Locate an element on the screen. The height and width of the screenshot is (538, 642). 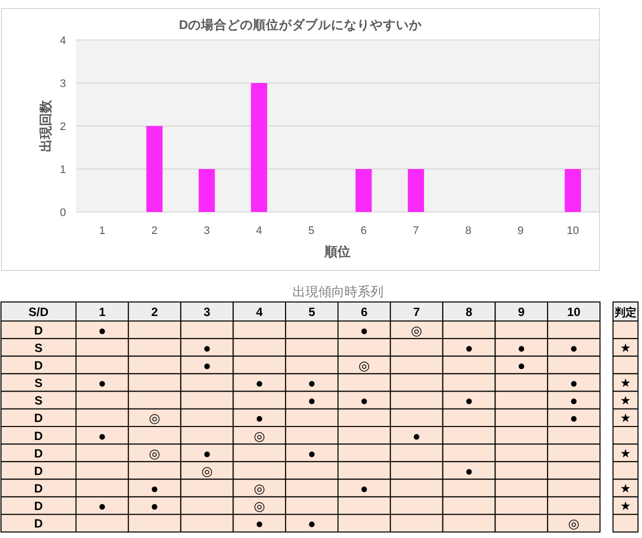
y-tick-label: 1 is located at coordinates (63, 170).